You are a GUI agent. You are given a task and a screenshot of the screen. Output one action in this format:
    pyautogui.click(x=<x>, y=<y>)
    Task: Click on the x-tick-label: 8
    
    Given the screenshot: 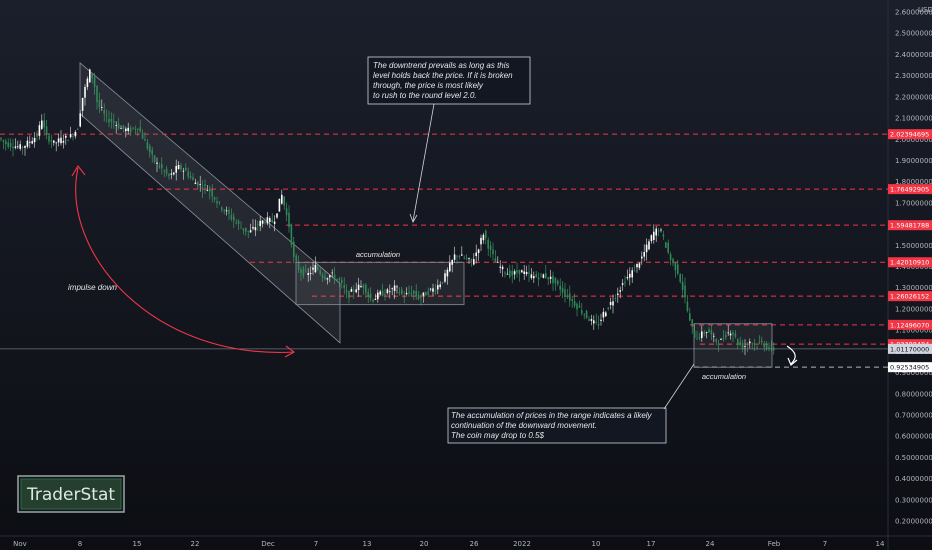 What is the action you would take?
    pyautogui.click(x=80, y=544)
    